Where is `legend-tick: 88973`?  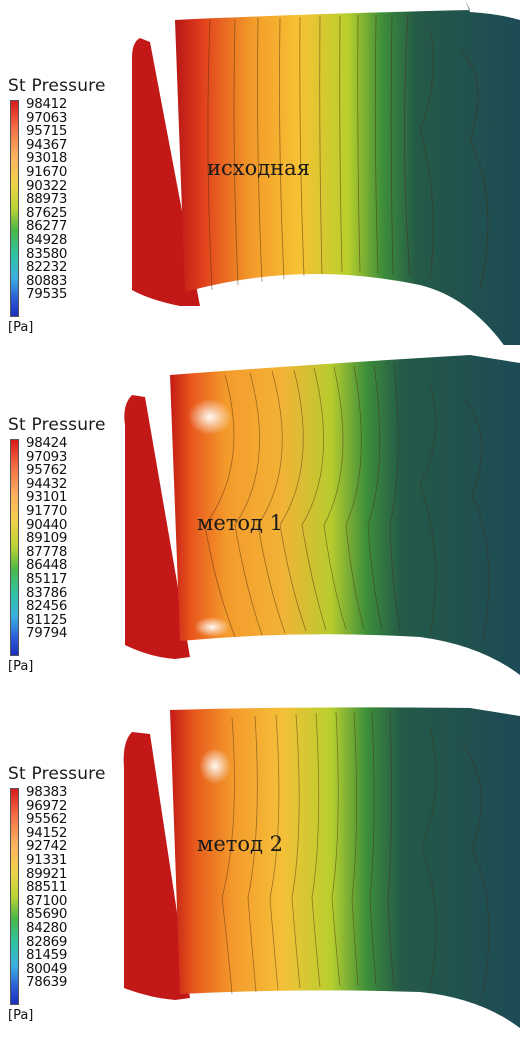 legend-tick: 88973 is located at coordinates (47, 200).